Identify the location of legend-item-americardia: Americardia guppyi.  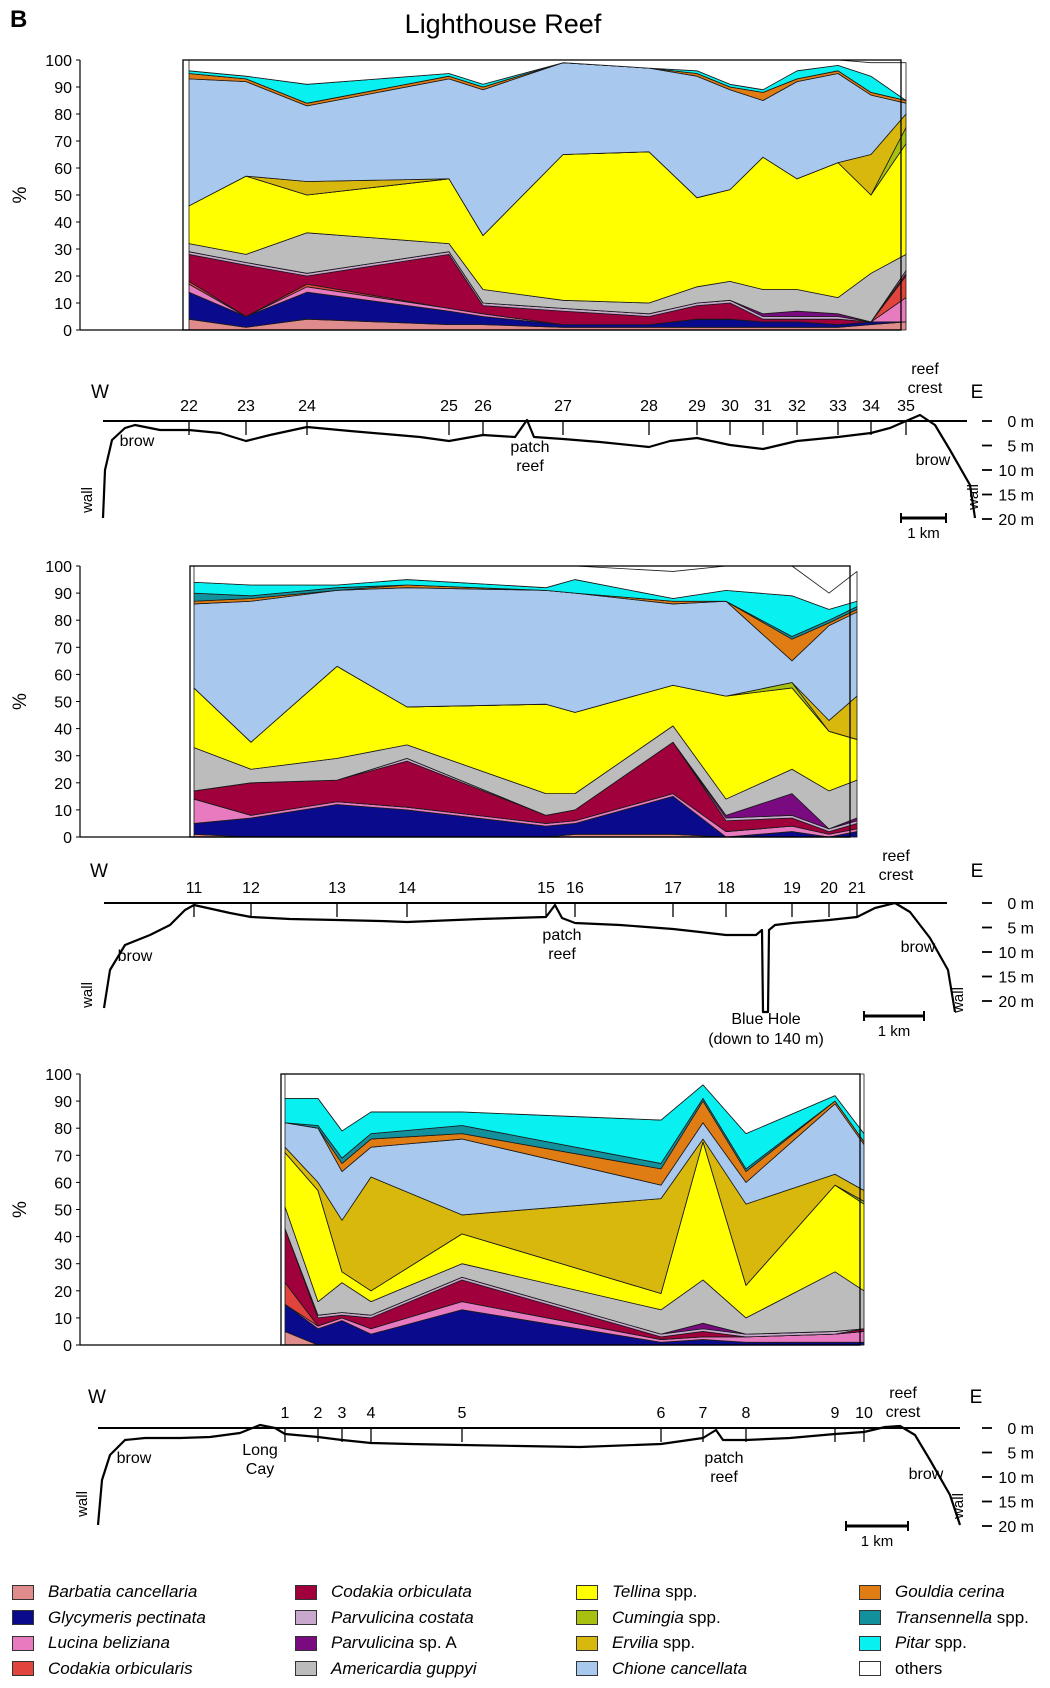
(386, 1669).